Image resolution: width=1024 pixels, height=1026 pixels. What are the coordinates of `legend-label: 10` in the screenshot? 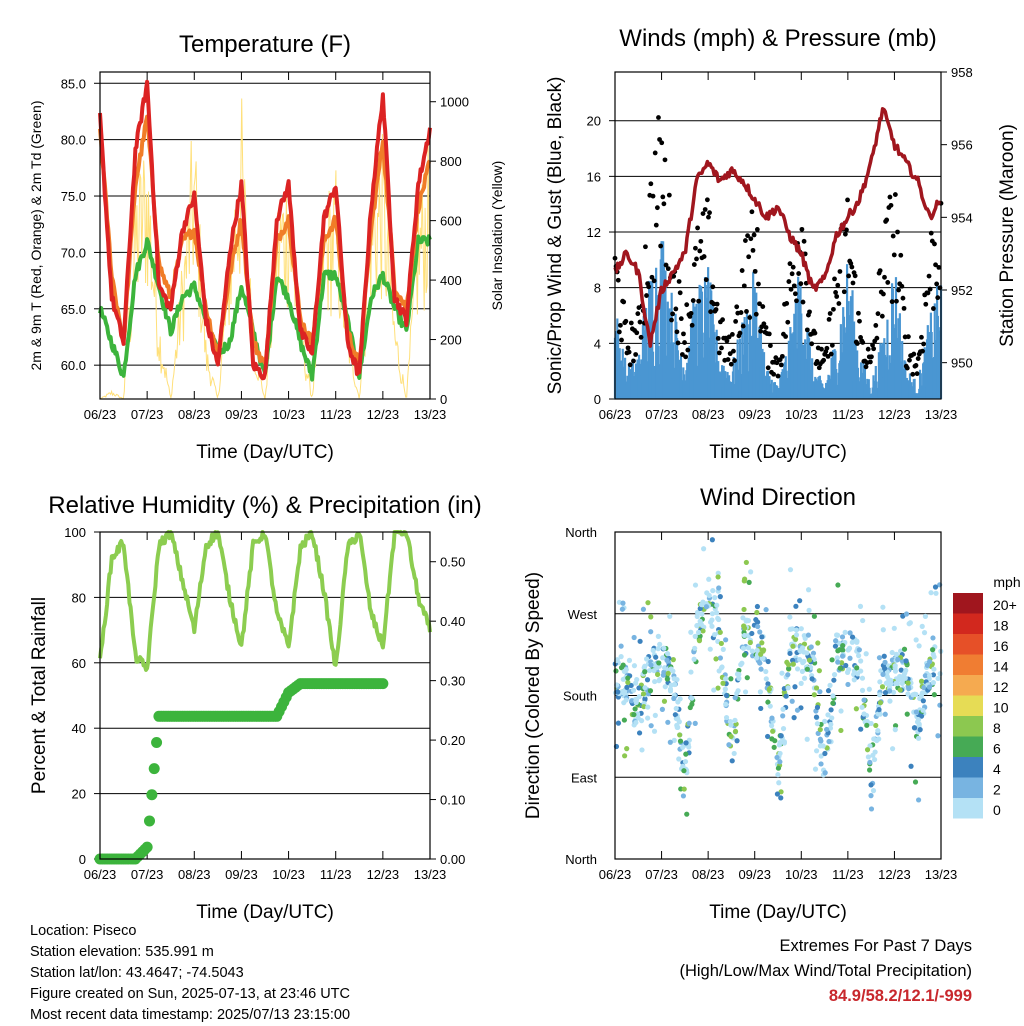 It's located at (1001, 708).